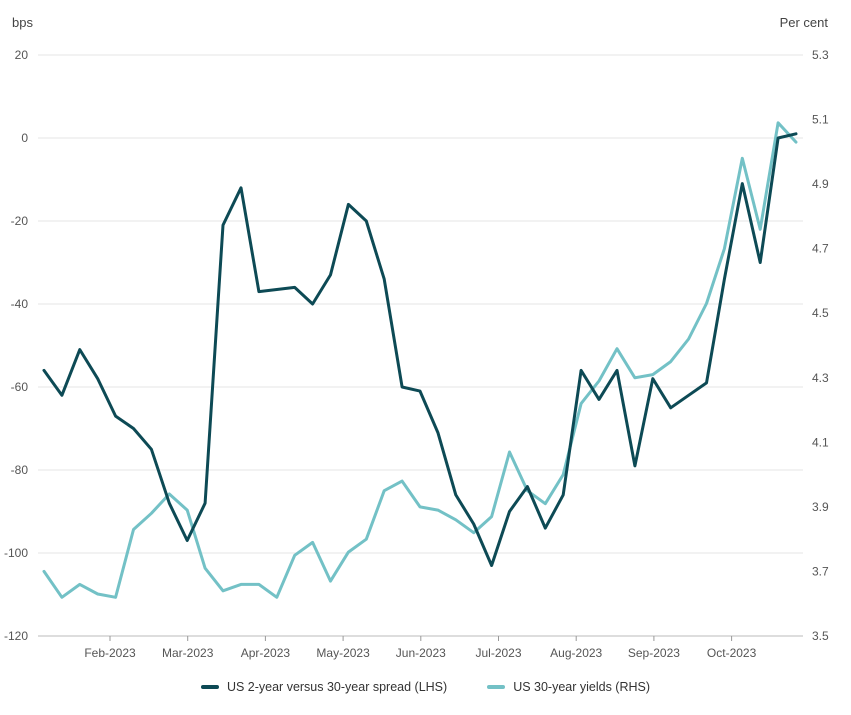 Image resolution: width=851 pixels, height=715 pixels. I want to click on left-tick-label: -60, so click(20, 387).